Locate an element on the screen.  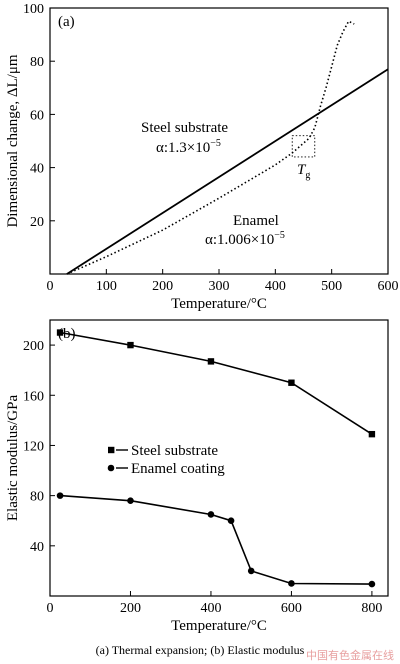
b-legend-steel-substrate-marker is located at coordinates (111, 450).